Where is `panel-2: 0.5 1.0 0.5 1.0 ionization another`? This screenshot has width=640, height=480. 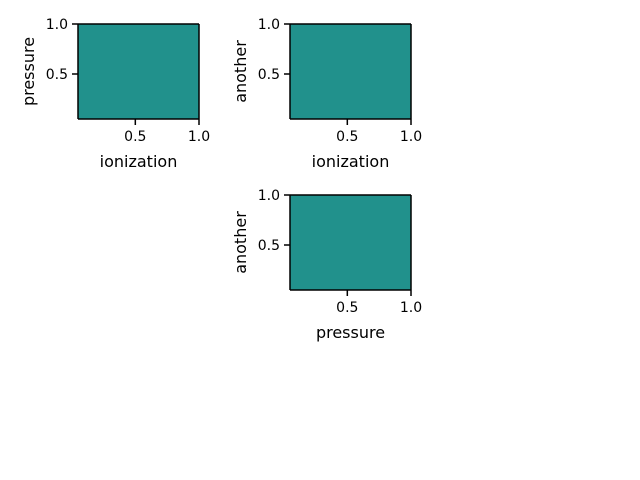
panel-2: 0.5 1.0 0.5 1.0 ionization another is located at coordinates (326, 94).